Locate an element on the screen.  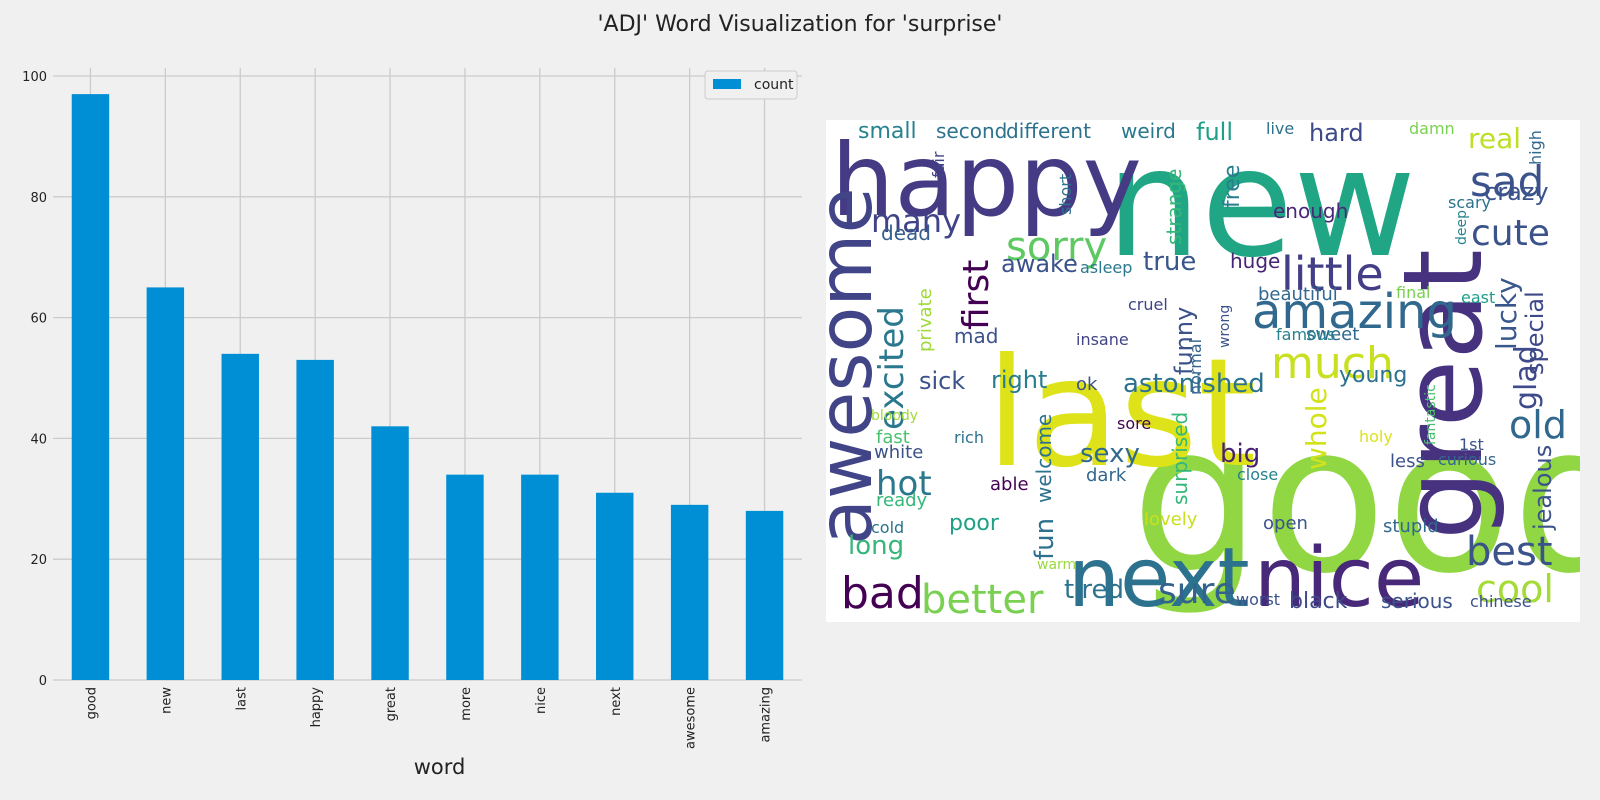
cloud-word-awake: awake is located at coordinates (1039, 264).